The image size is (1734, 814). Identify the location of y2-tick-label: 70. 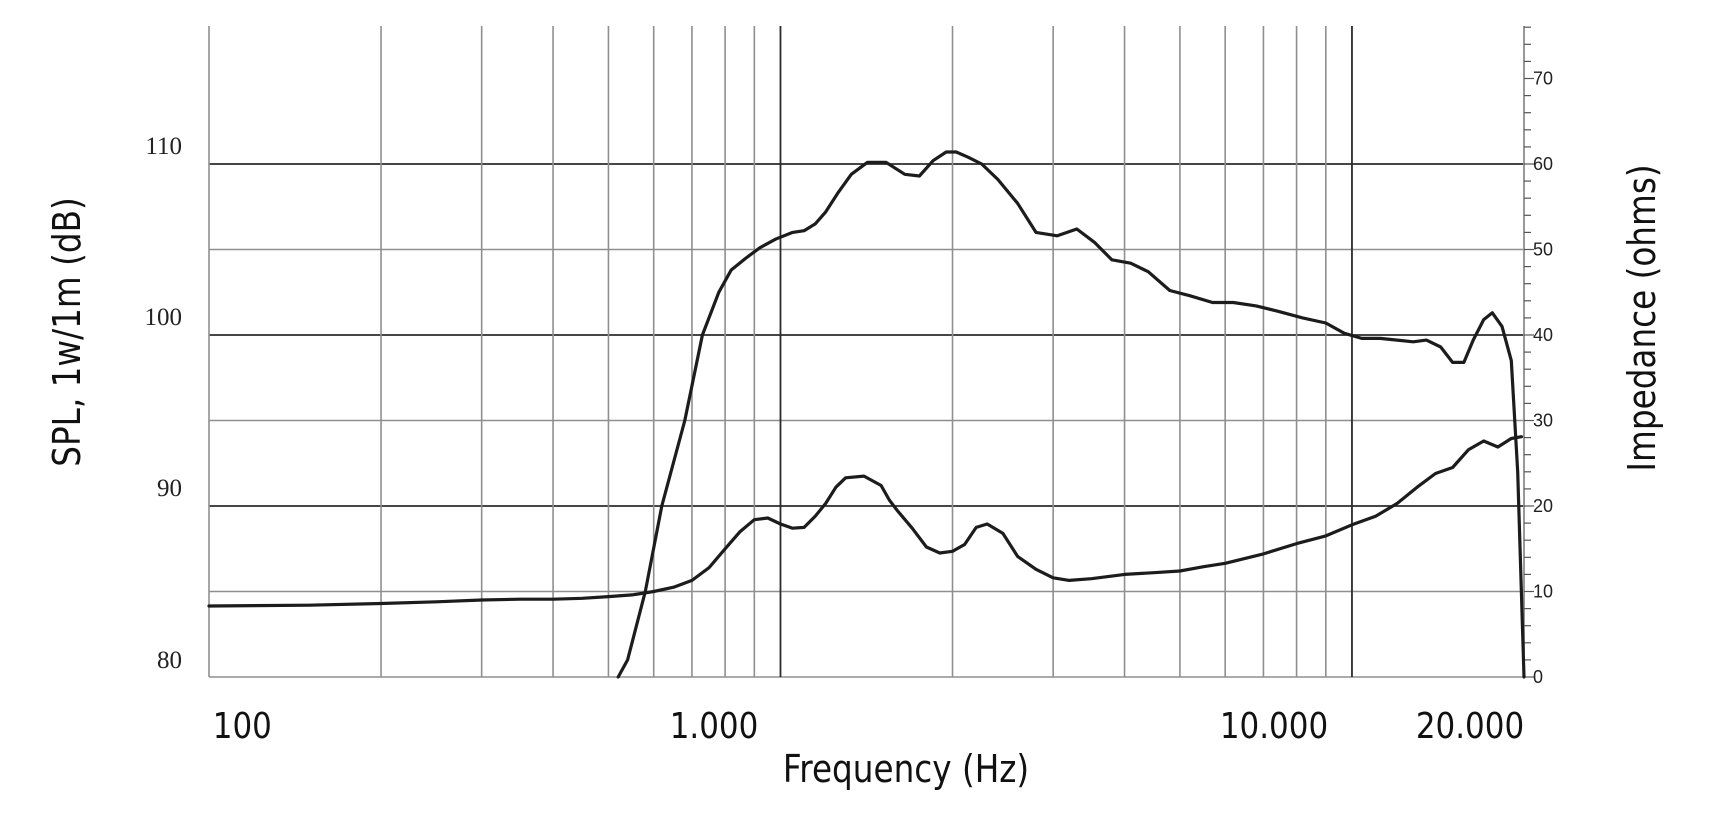
(1543, 79).